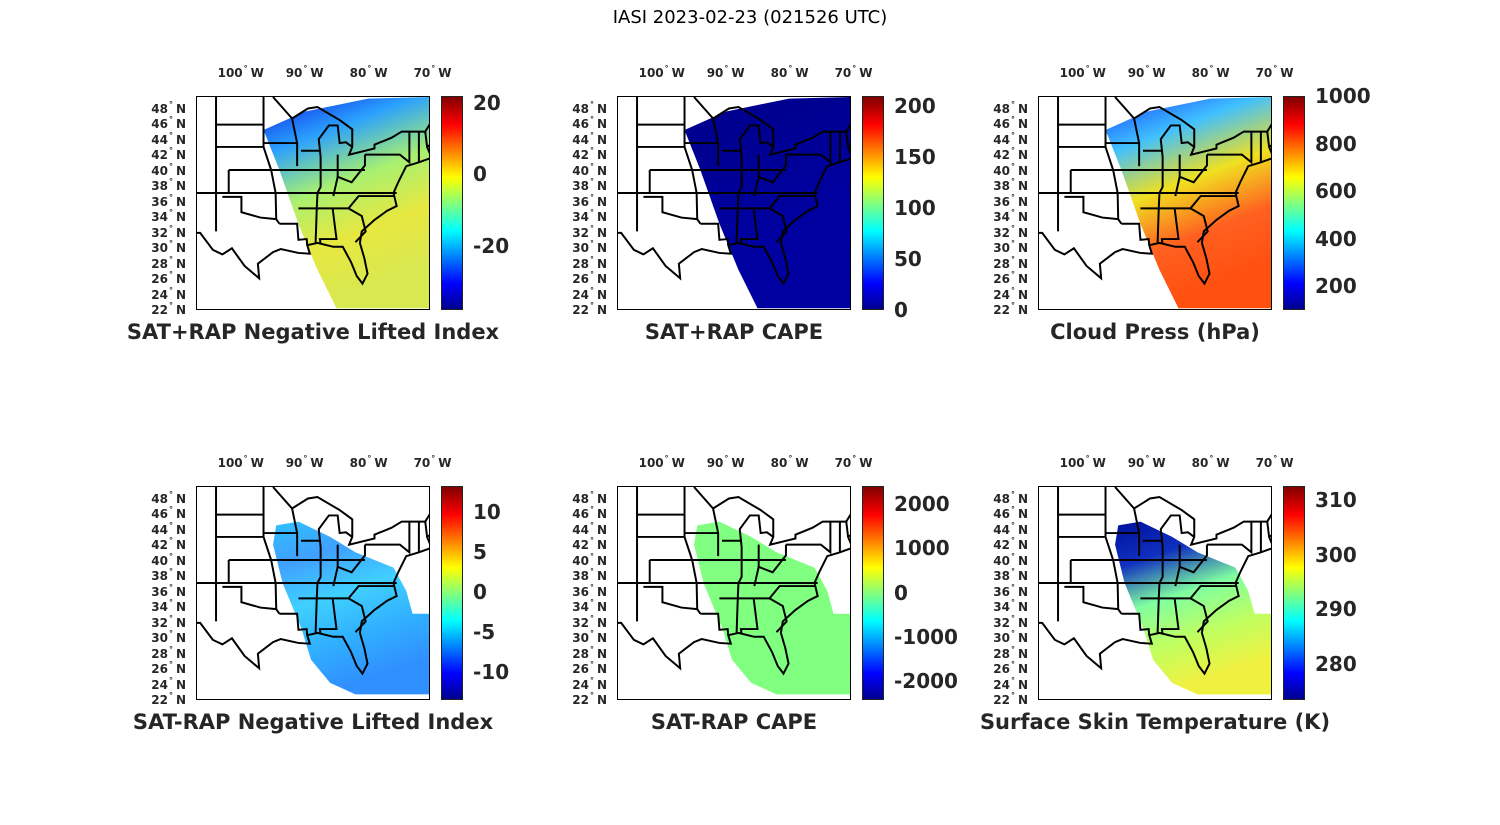  Describe the element at coordinates (313, 191) in the screenshot. I see `coastline` at that location.